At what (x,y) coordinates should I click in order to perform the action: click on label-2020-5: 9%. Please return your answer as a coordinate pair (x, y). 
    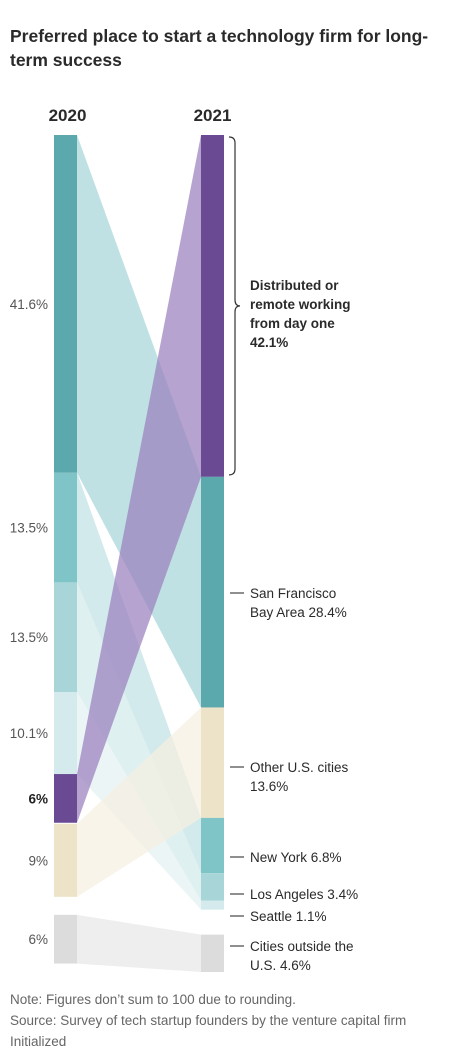
    Looking at the image, I should click on (38, 860).